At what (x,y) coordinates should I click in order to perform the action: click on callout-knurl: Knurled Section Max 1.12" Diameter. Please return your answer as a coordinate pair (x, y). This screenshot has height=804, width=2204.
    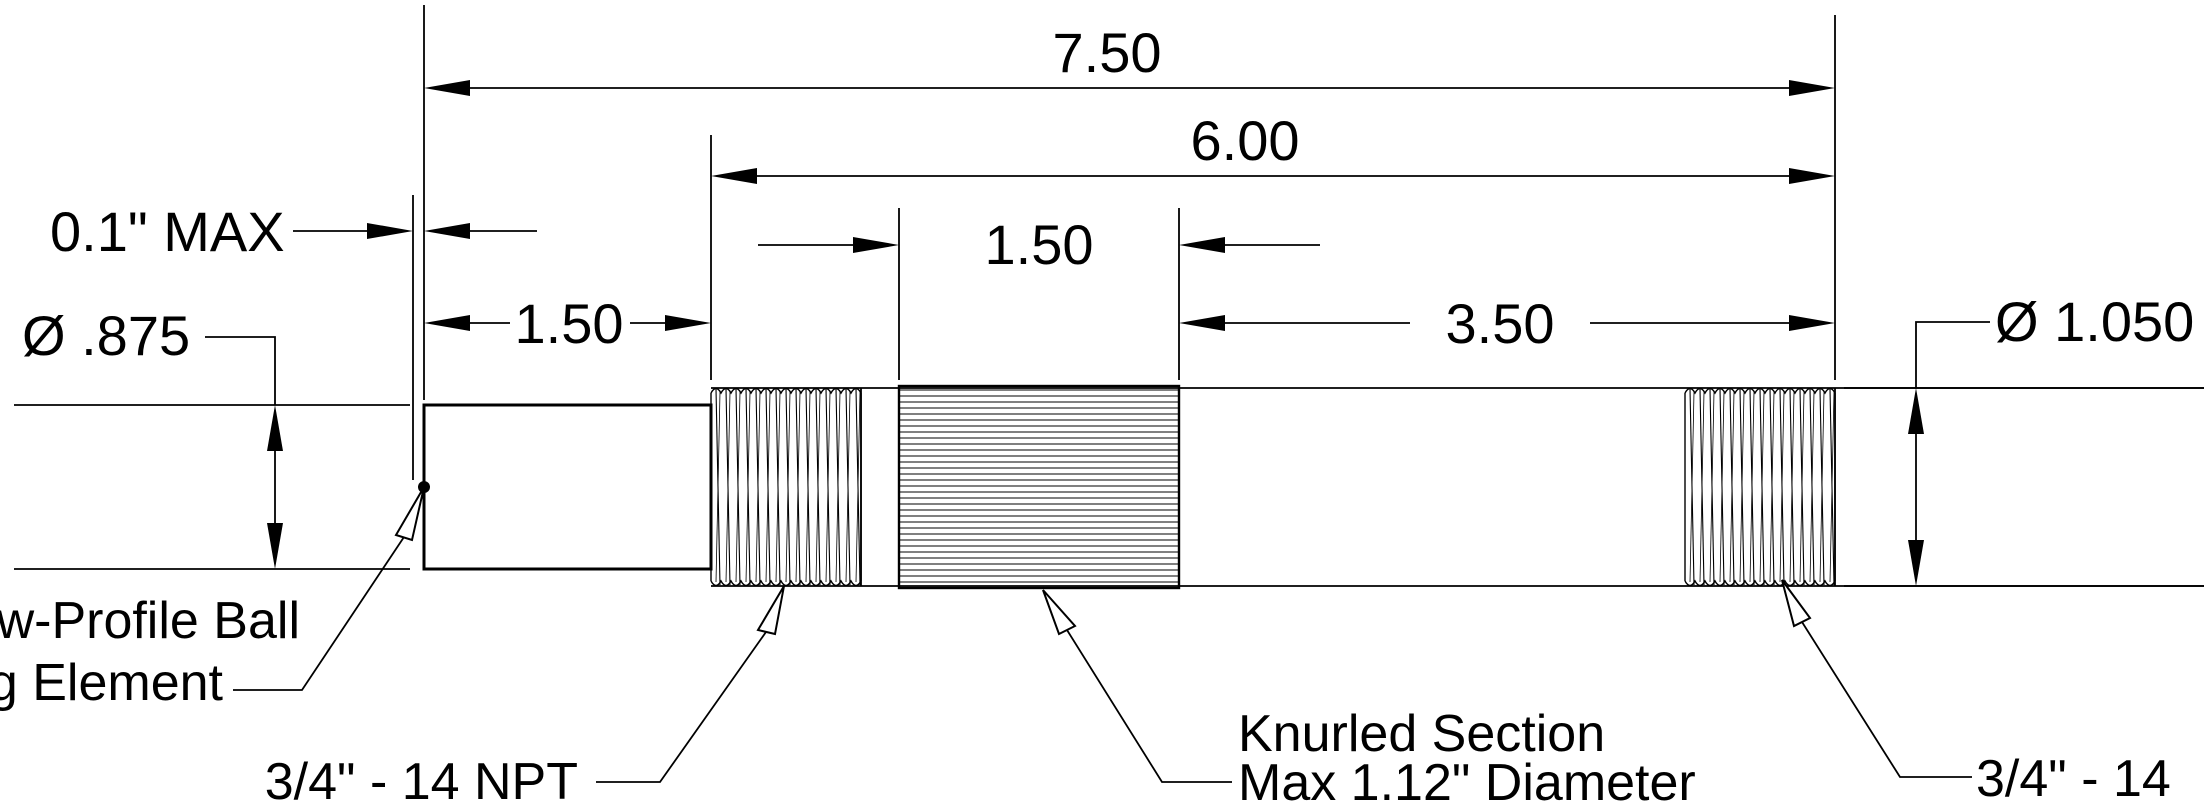
    Looking at the image, I should click on (1369, 696).